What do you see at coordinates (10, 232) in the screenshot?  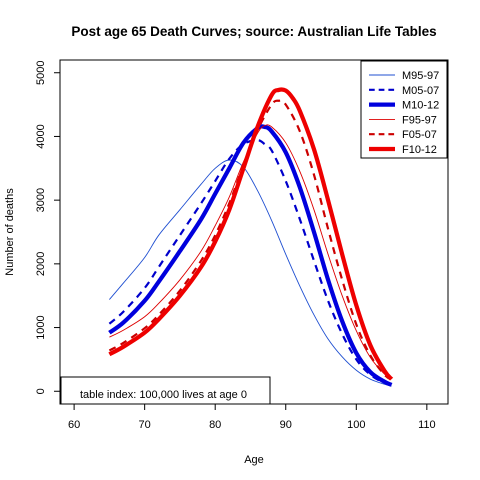 I see `y-axis-label: Number of deaths` at bounding box center [10, 232].